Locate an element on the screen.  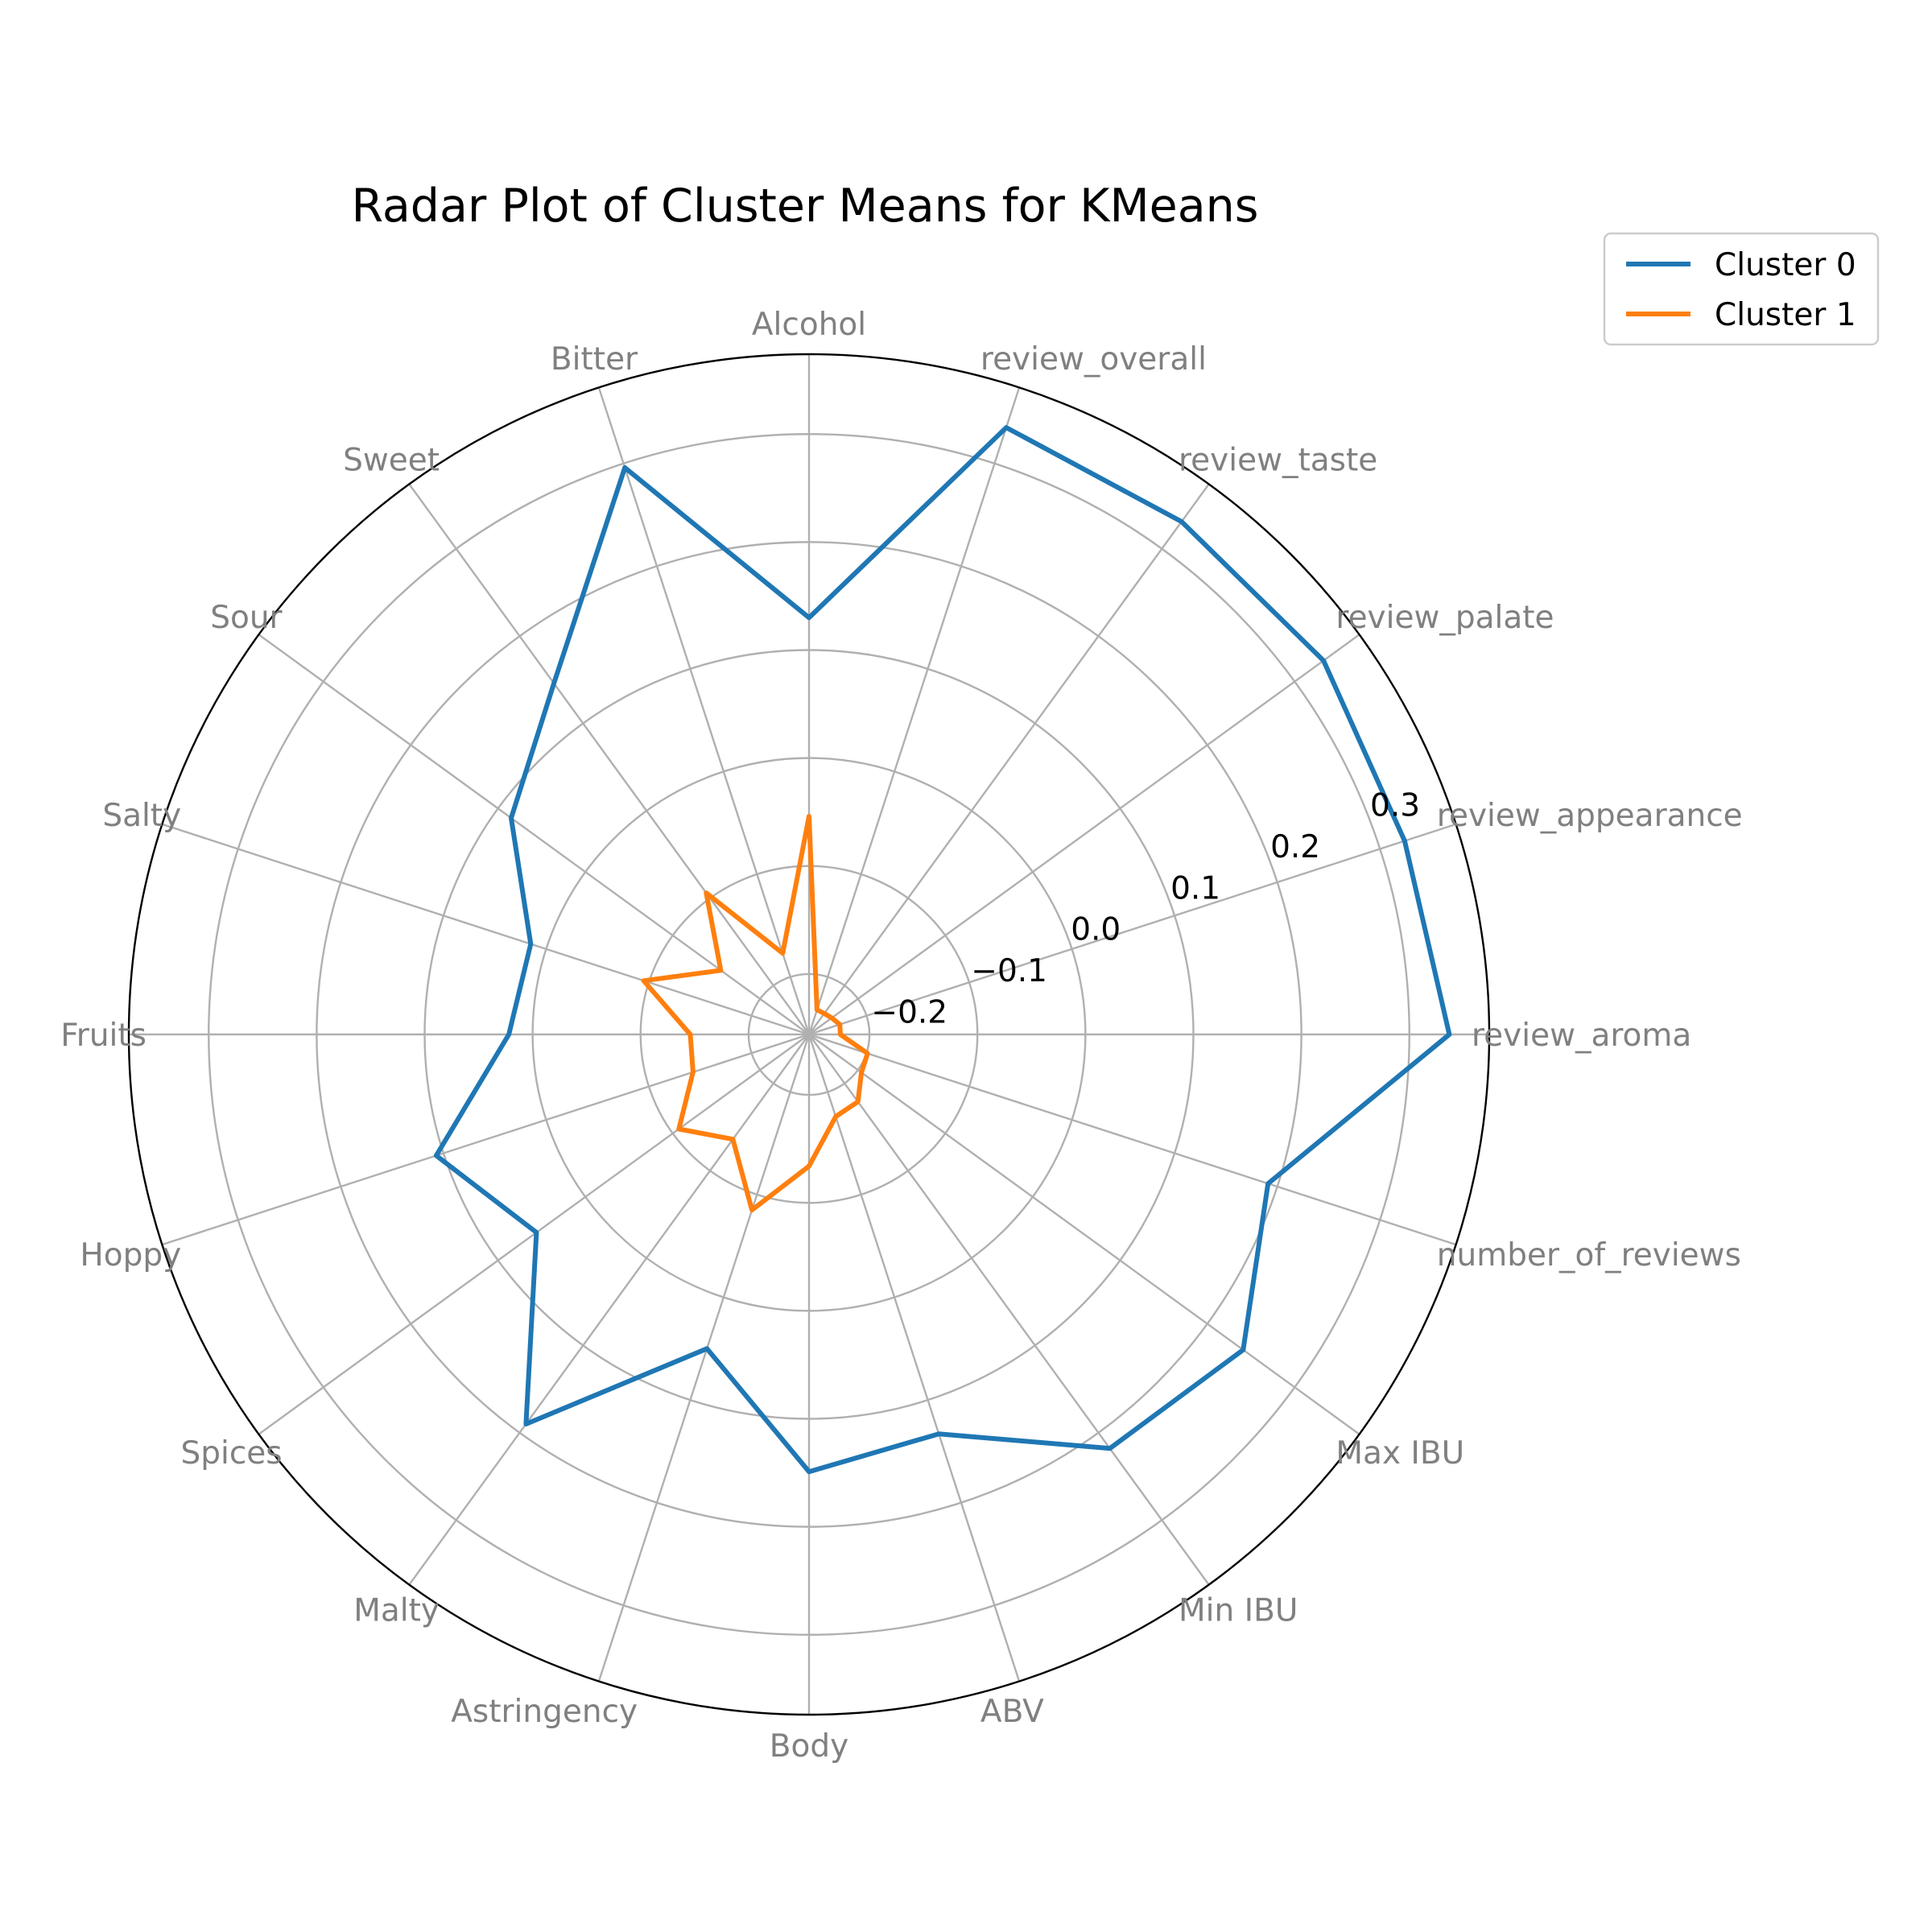
legend: Cluster 0 Cluster 1 is located at coordinates (1741, 289).